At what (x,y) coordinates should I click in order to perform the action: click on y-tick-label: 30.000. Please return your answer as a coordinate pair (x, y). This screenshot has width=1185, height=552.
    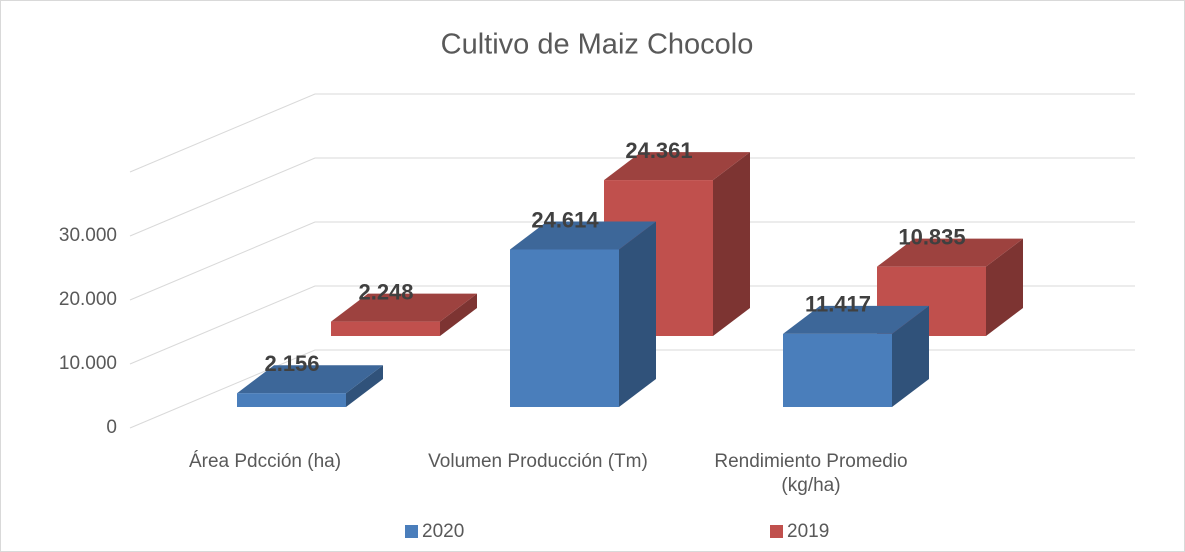
    Looking at the image, I should click on (88, 235).